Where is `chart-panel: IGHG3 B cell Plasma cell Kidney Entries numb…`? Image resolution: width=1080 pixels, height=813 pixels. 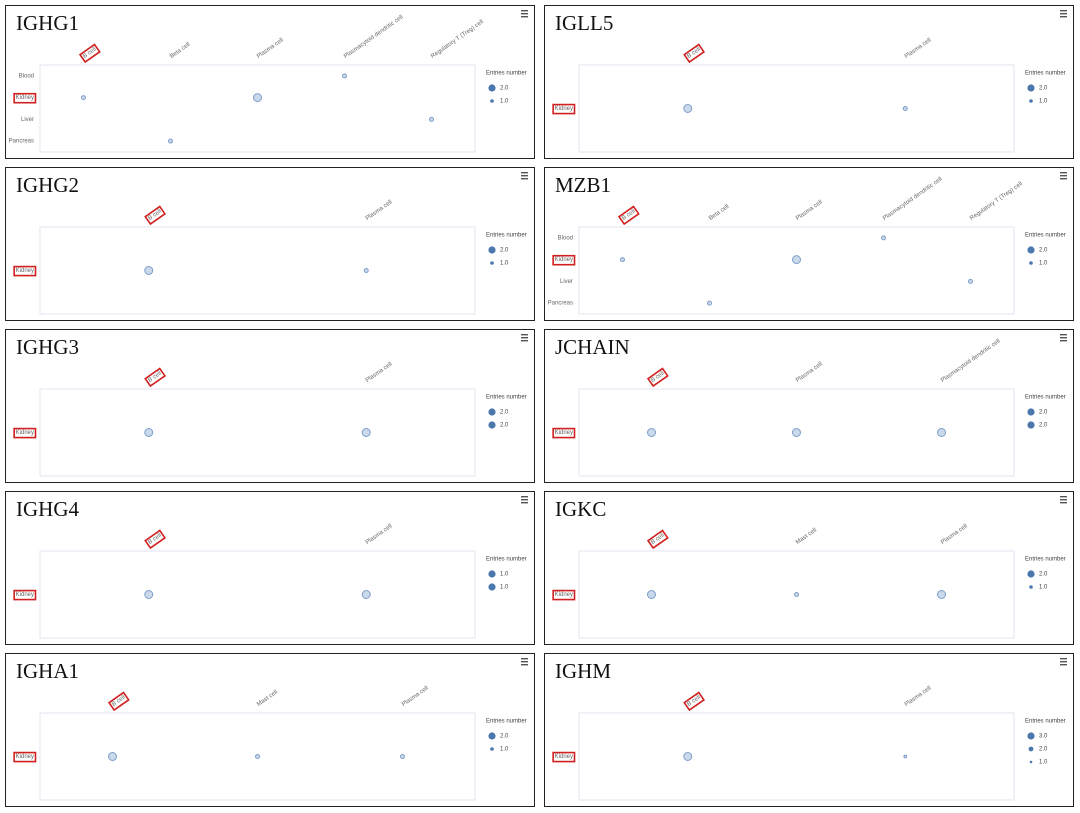 chart-panel: IGHG3 B cell Plasma cell Kidney Entries numb… is located at coordinates (270, 406).